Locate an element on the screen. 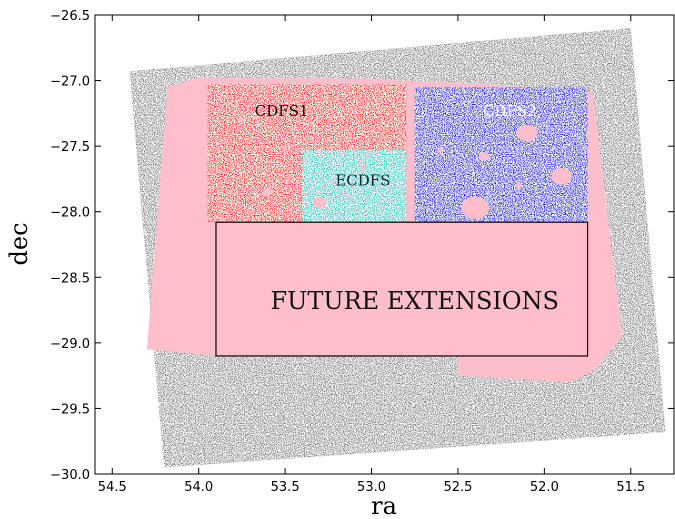 The width and height of the screenshot is (675, 519). x-tick-label: 54.5 is located at coordinates (112, 487).